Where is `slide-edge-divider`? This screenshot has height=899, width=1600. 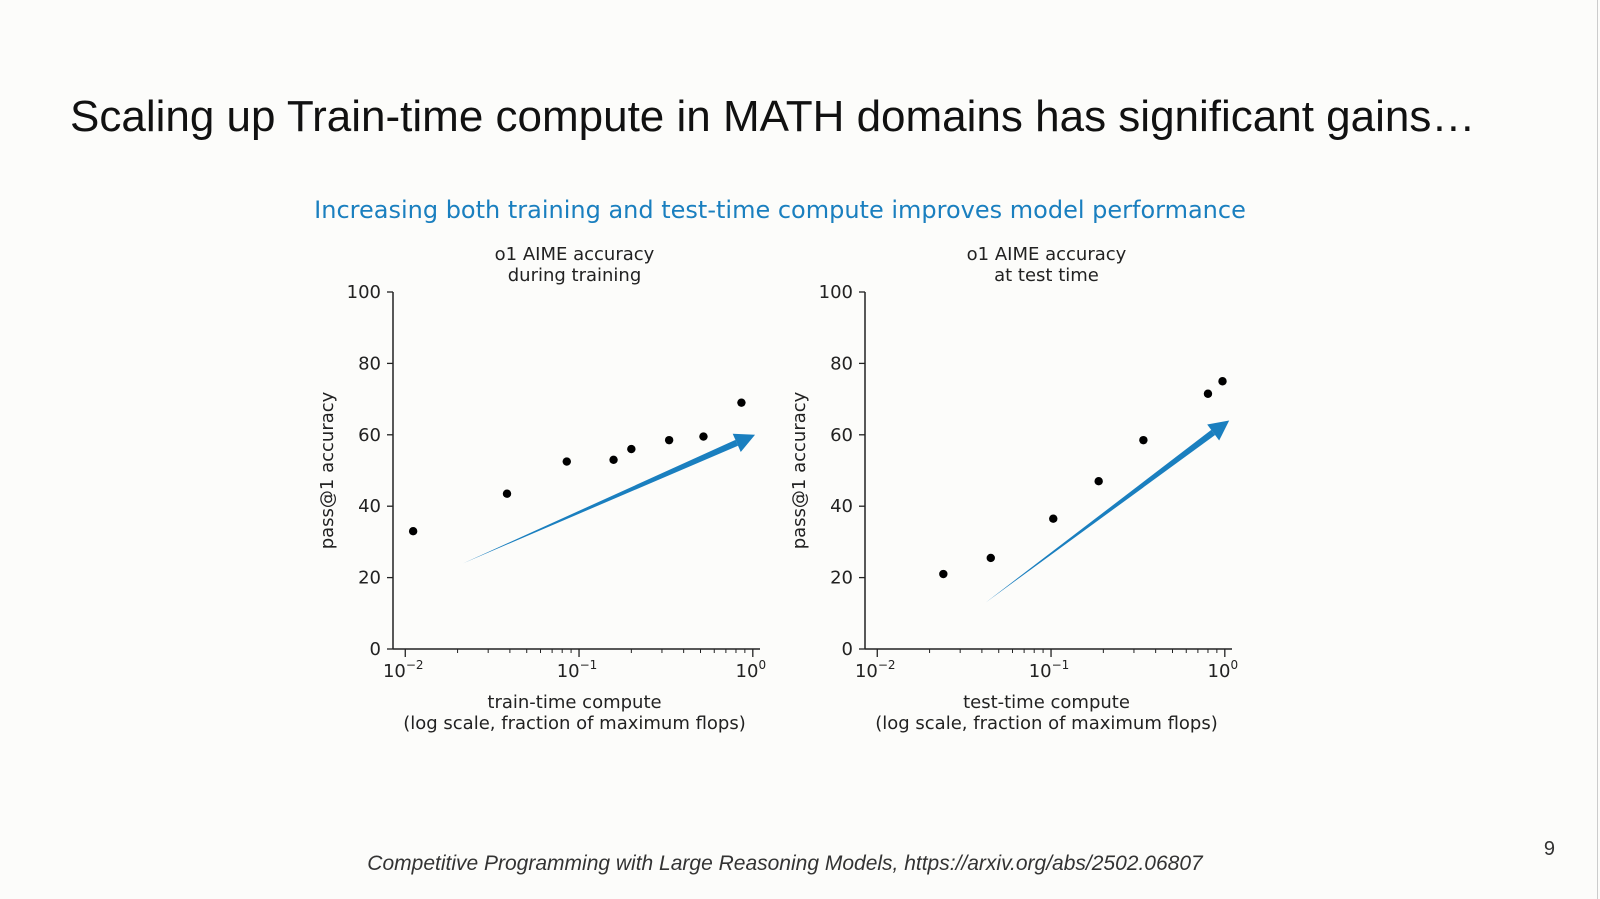
slide-edge-divider is located at coordinates (1597, 449).